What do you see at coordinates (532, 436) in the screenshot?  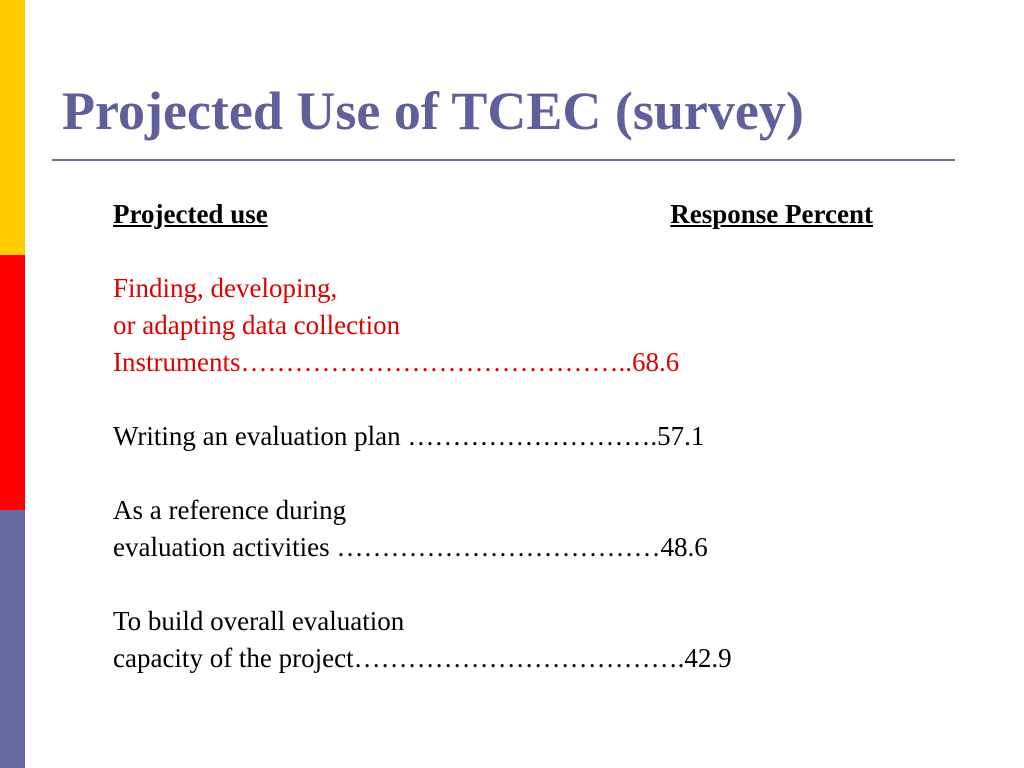 I see `leader-dots: ……………………….` at bounding box center [532, 436].